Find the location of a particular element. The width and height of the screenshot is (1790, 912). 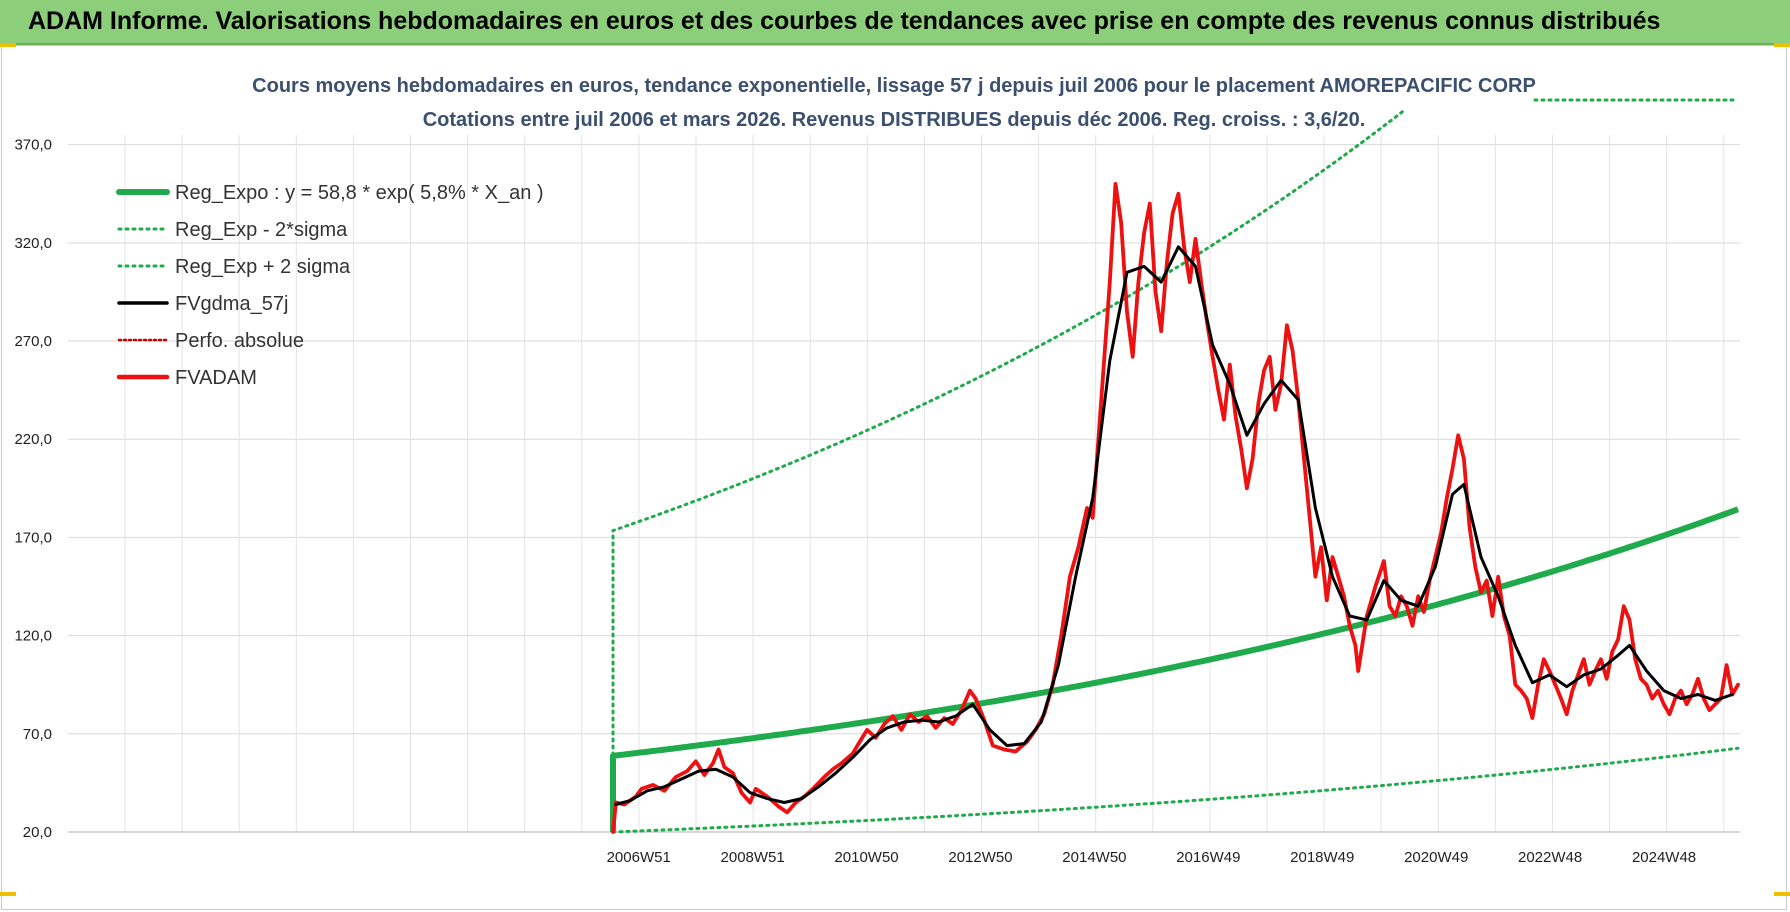

x-tick-label: 2006W51 is located at coordinates (639, 857).